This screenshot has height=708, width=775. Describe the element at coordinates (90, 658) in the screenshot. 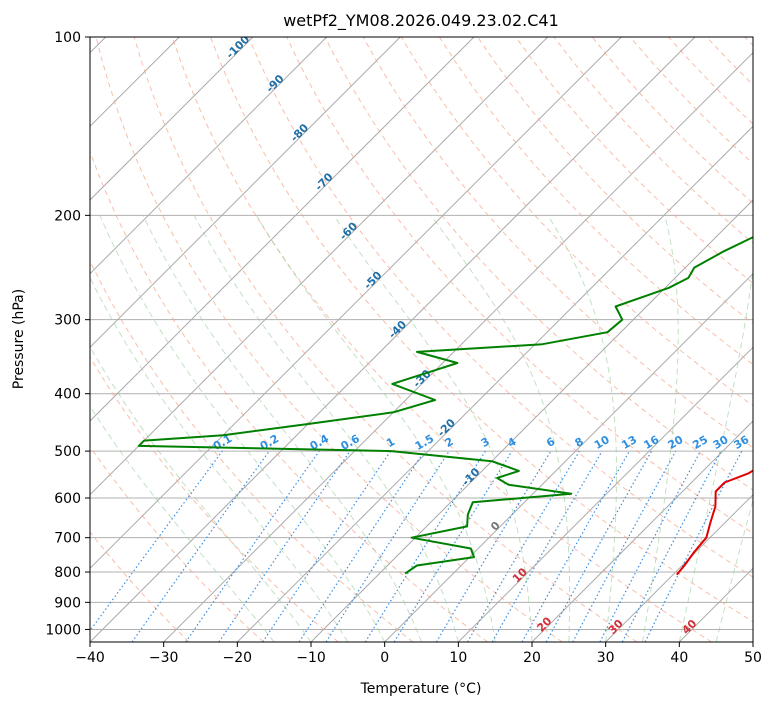

I see `x-tick-label: −40` at that location.